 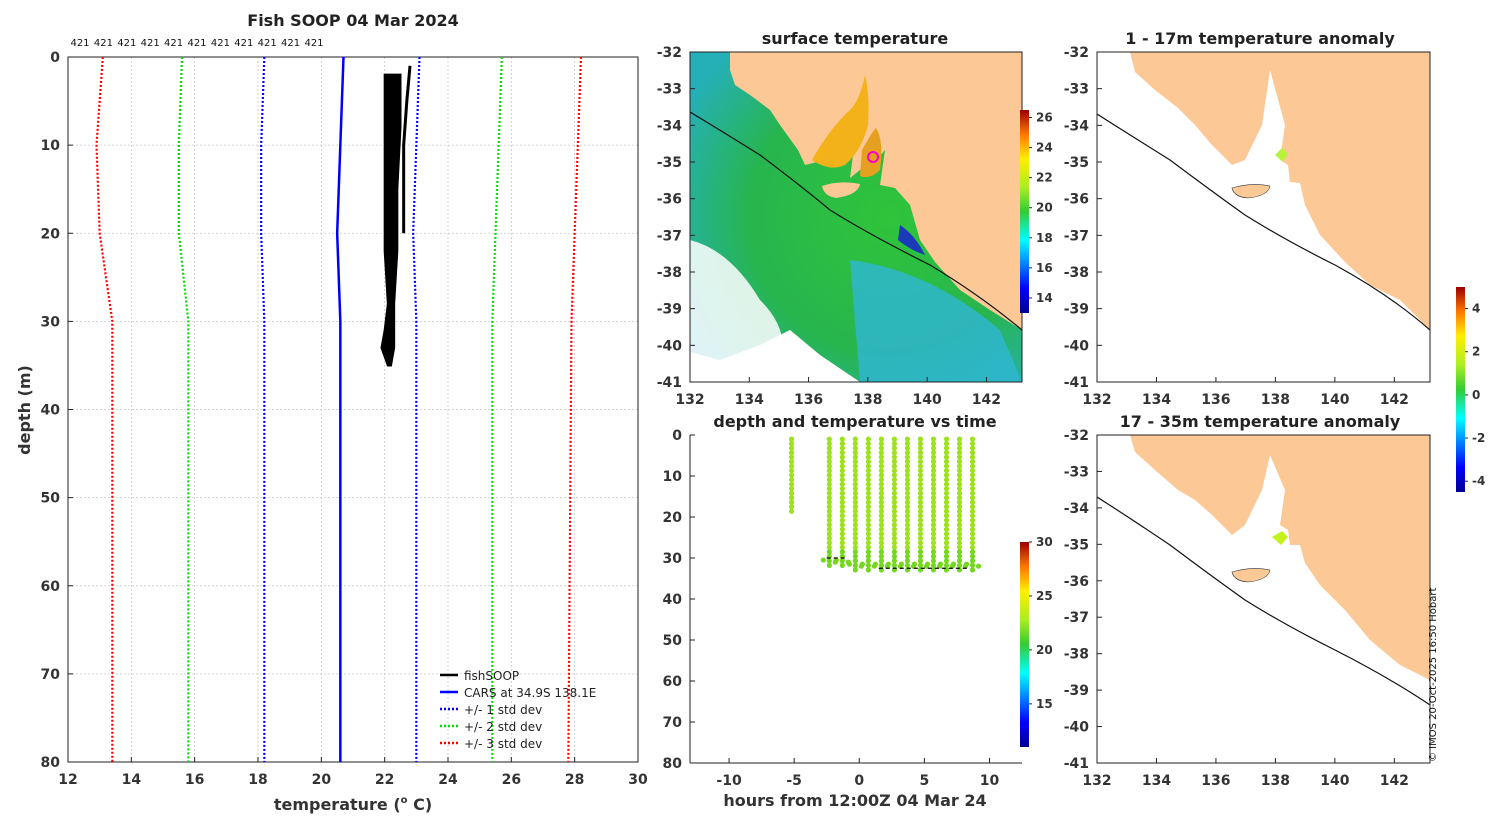 What do you see at coordinates (840, 121) in the screenshot?
I see `sst-spencer-gulf` at bounding box center [840, 121].